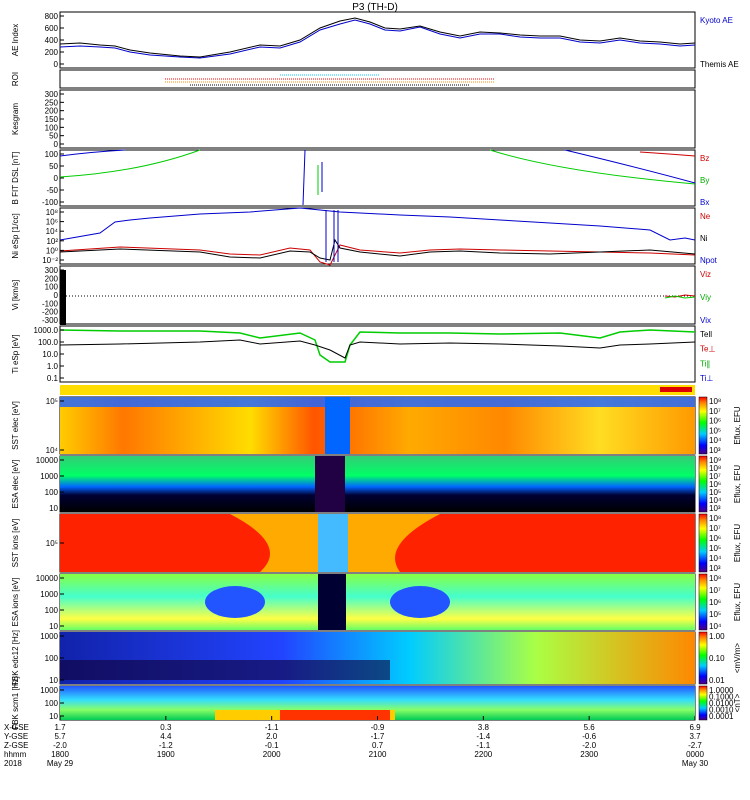 This screenshot has width=750, height=800. Describe the element at coordinates (484, 727) in the screenshot. I see `bottom-tick-label: 3.8` at that location.